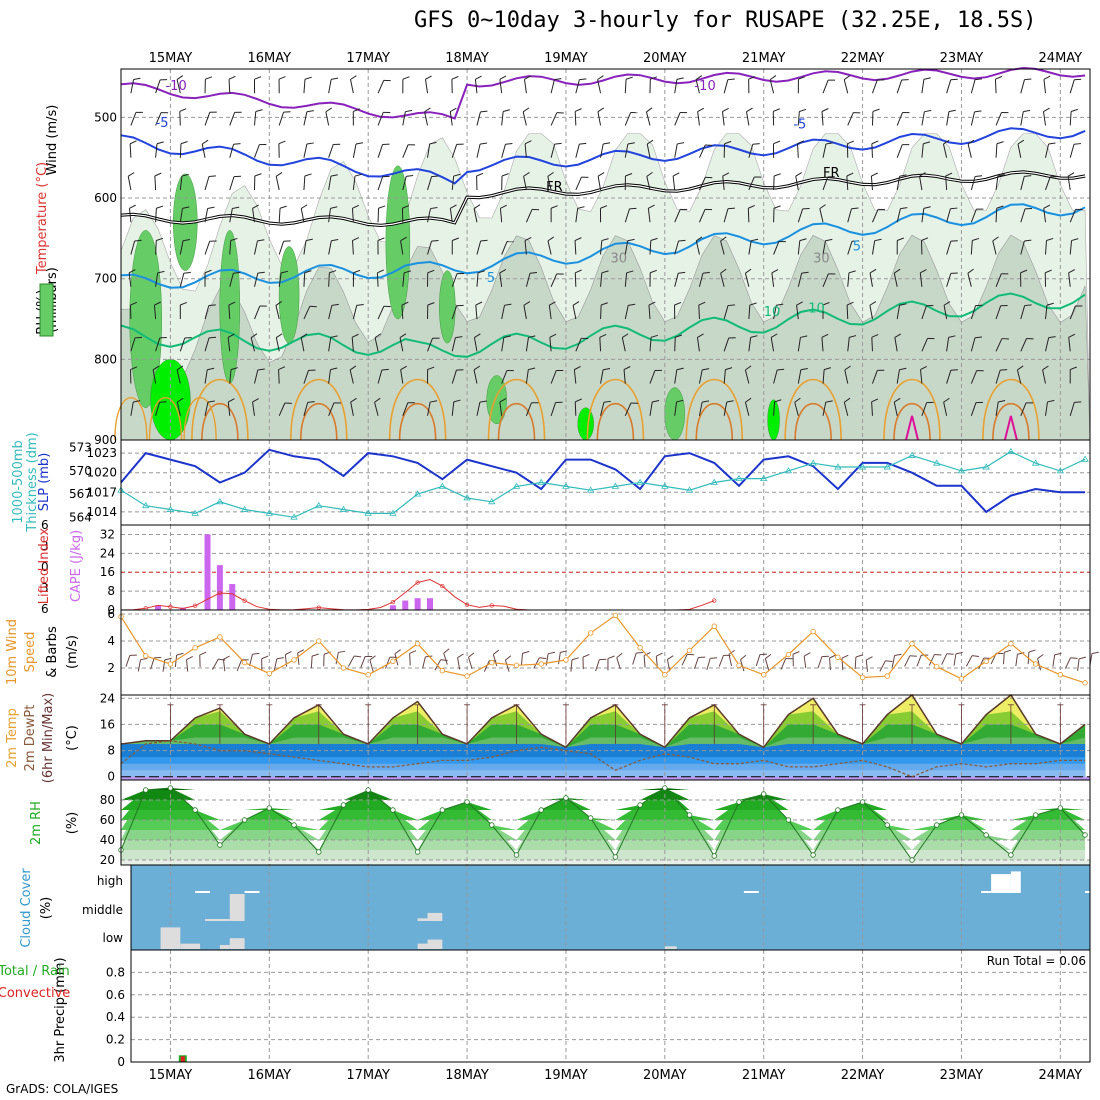 This screenshot has width=1100, height=1100. What do you see at coordinates (36, 823) in the screenshot?
I see `rh2m-axis-label: 2m RH` at bounding box center [36, 823].